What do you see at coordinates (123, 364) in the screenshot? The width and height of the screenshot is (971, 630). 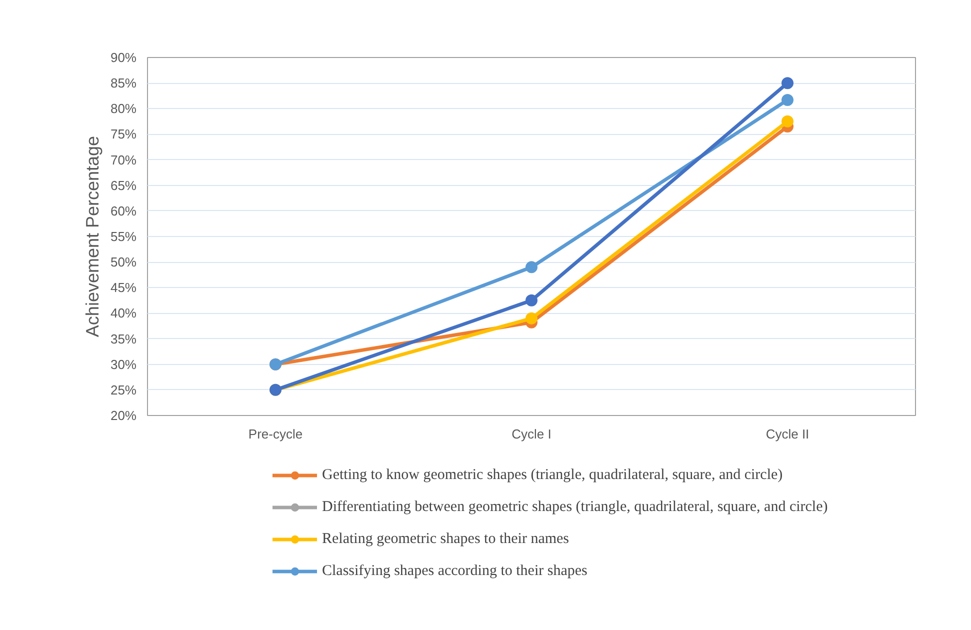 I see `y-tick-label: 30%` at bounding box center [123, 364].